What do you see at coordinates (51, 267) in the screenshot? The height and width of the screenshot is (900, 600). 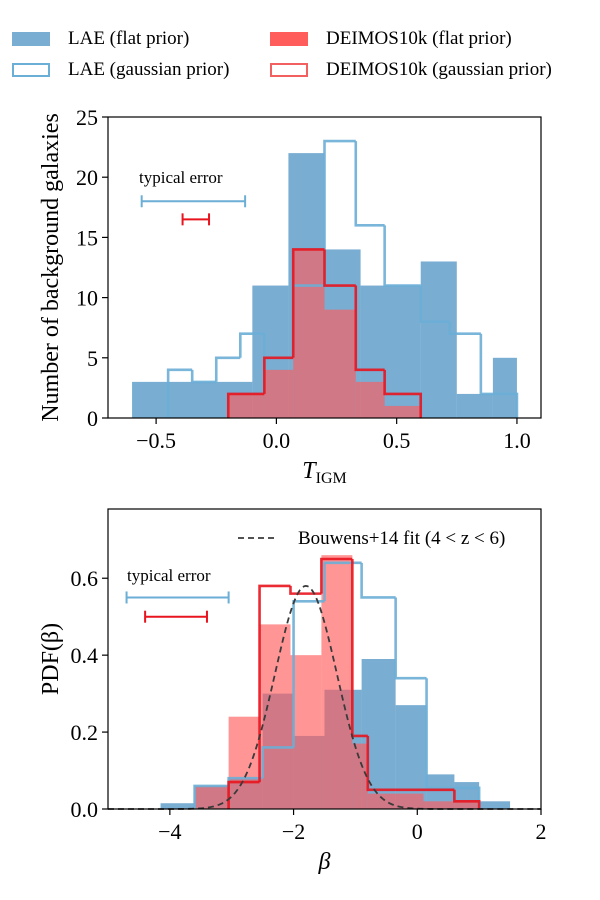 I see `y-axis-label: Number of background galaxies` at bounding box center [51, 267].